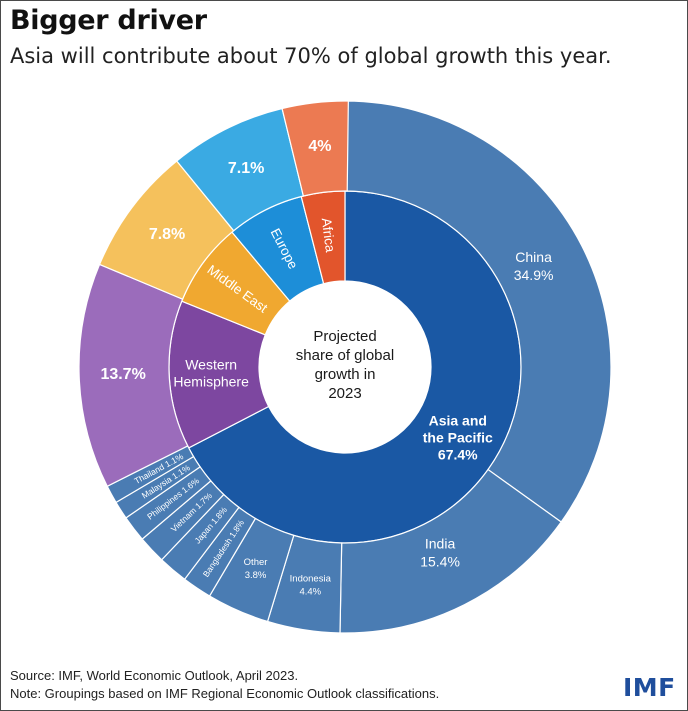 This screenshot has width=688, height=711. What do you see at coordinates (256, 575) in the screenshot?
I see `outer-label-value: 3.8%` at bounding box center [256, 575].